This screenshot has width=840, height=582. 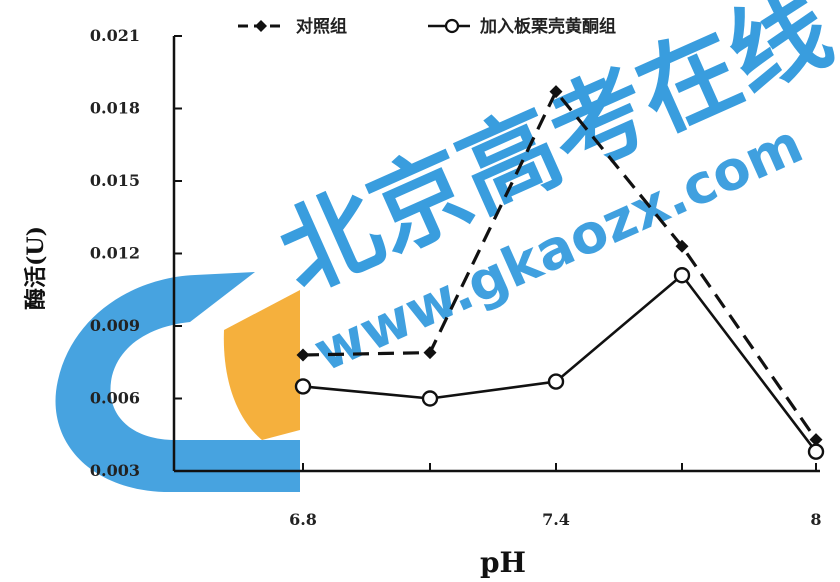 What do you see at coordinates (427, 26) in the screenshot?
I see `legend: 对照组 加入板栗壳黄酮组` at bounding box center [427, 26].